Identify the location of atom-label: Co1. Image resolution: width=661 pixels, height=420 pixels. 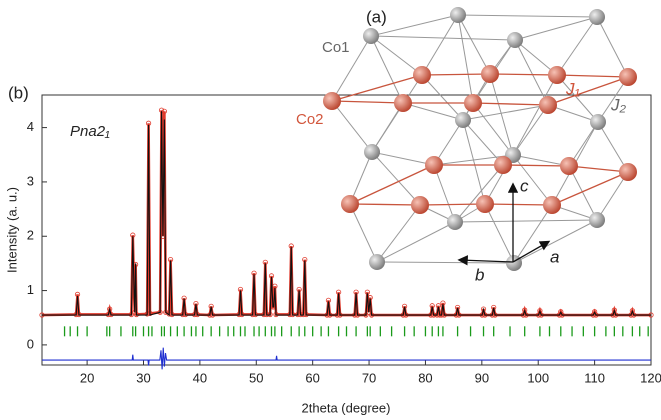
(336, 47).